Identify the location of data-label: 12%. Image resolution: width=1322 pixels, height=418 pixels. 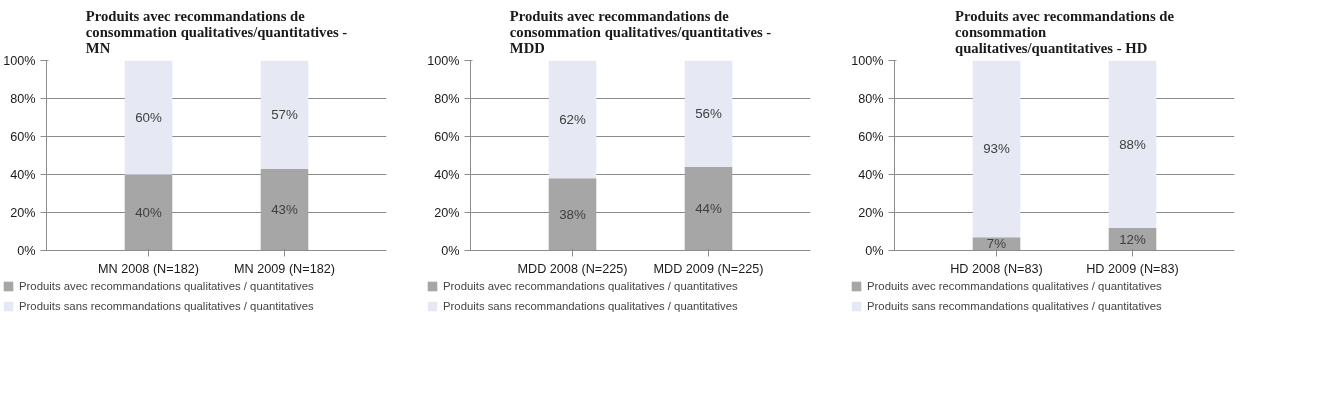
(1132, 239).